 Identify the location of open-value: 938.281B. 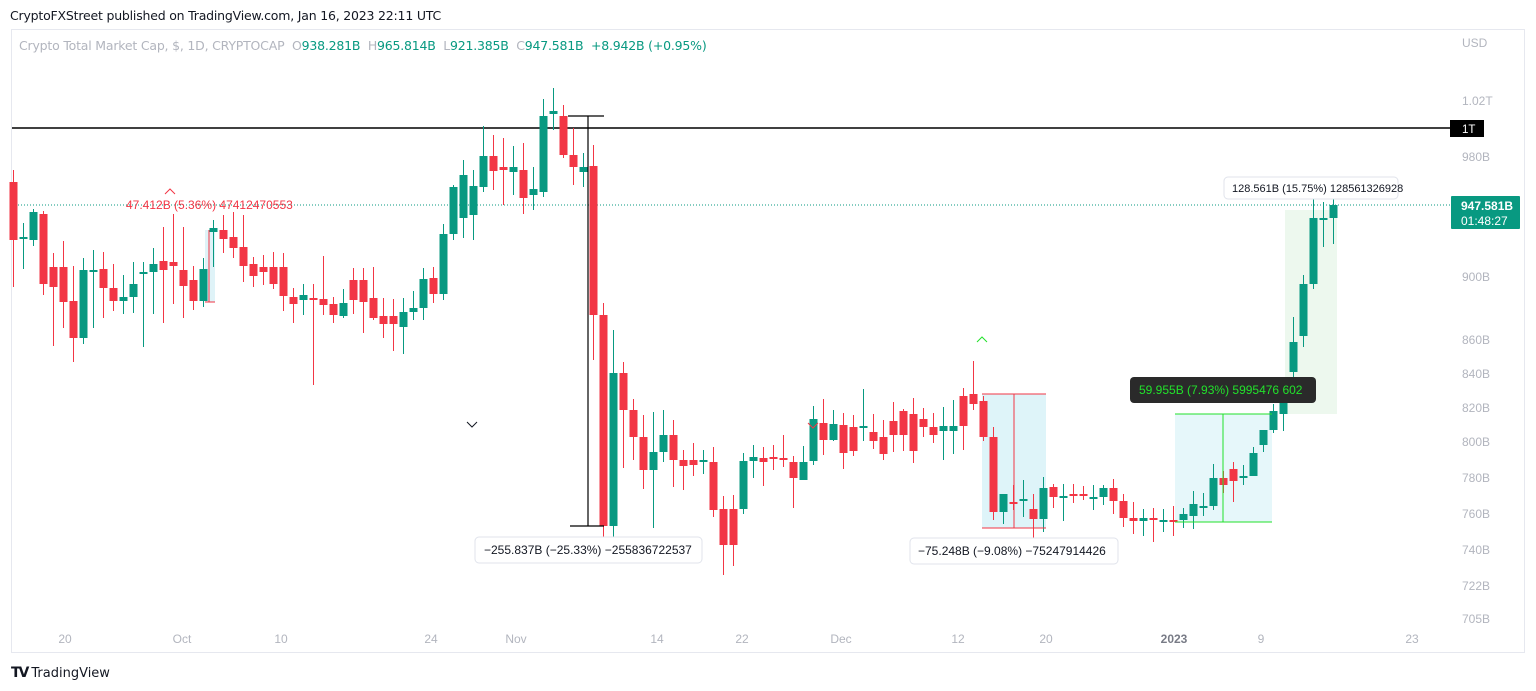
(331, 45).